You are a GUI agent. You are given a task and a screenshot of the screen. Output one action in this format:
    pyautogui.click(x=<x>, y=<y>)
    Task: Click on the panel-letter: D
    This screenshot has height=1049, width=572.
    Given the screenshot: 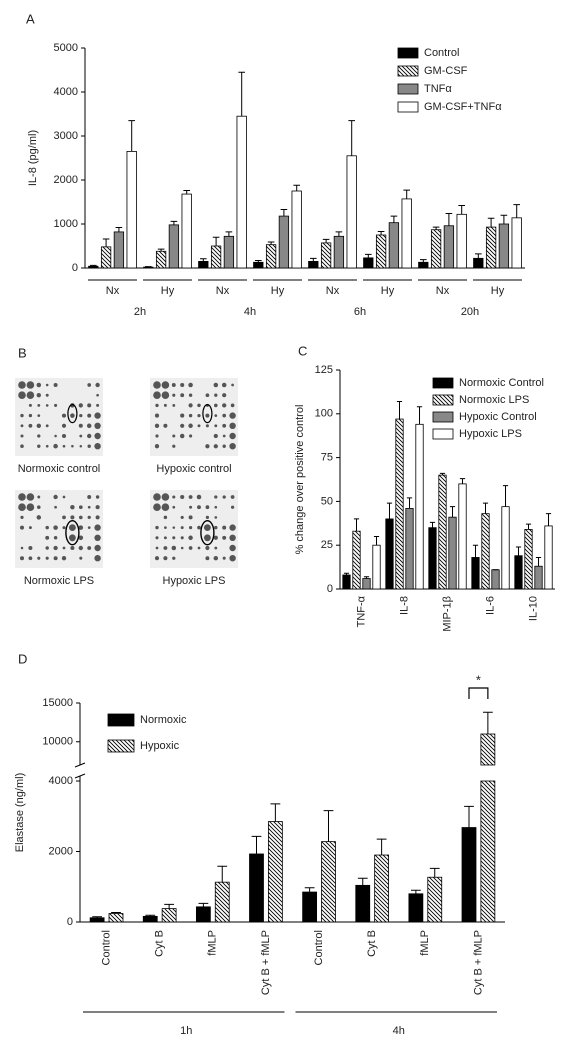 What is the action you would take?
    pyautogui.click(x=22, y=658)
    